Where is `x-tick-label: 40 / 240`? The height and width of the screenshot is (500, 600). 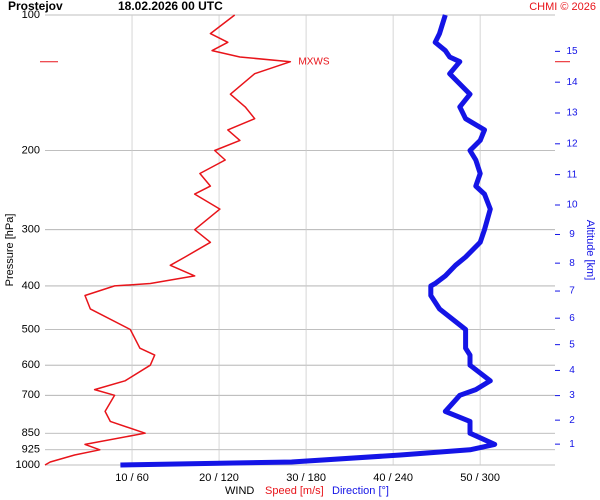
x-tick-label: 40 / 240 is located at coordinates (393, 478).